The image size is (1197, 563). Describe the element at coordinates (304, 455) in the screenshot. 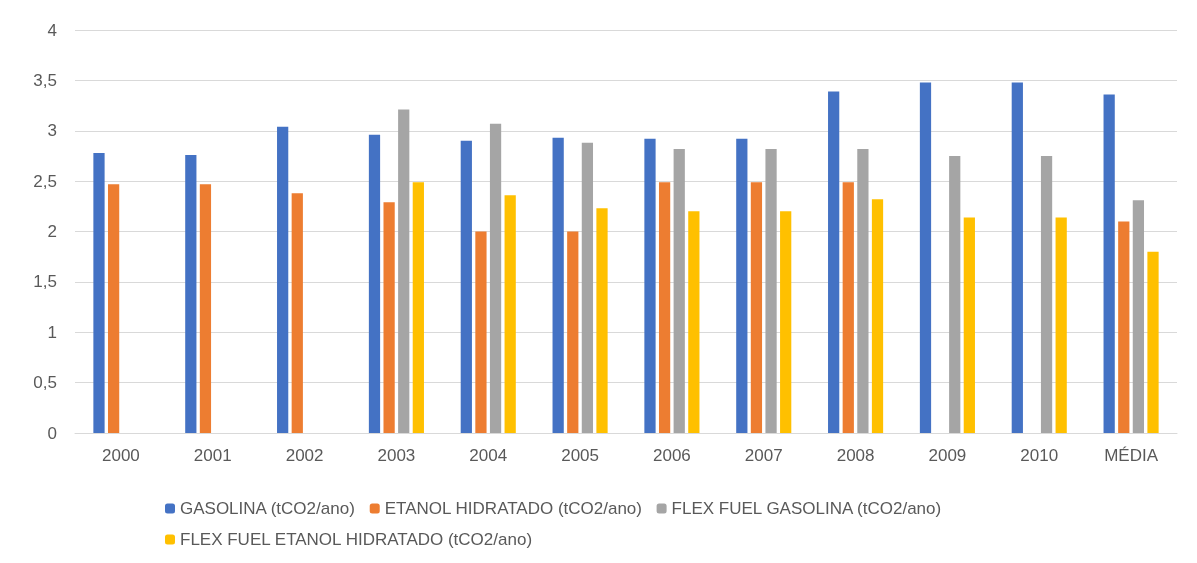

I see `x-tick-label: 2002` at that location.